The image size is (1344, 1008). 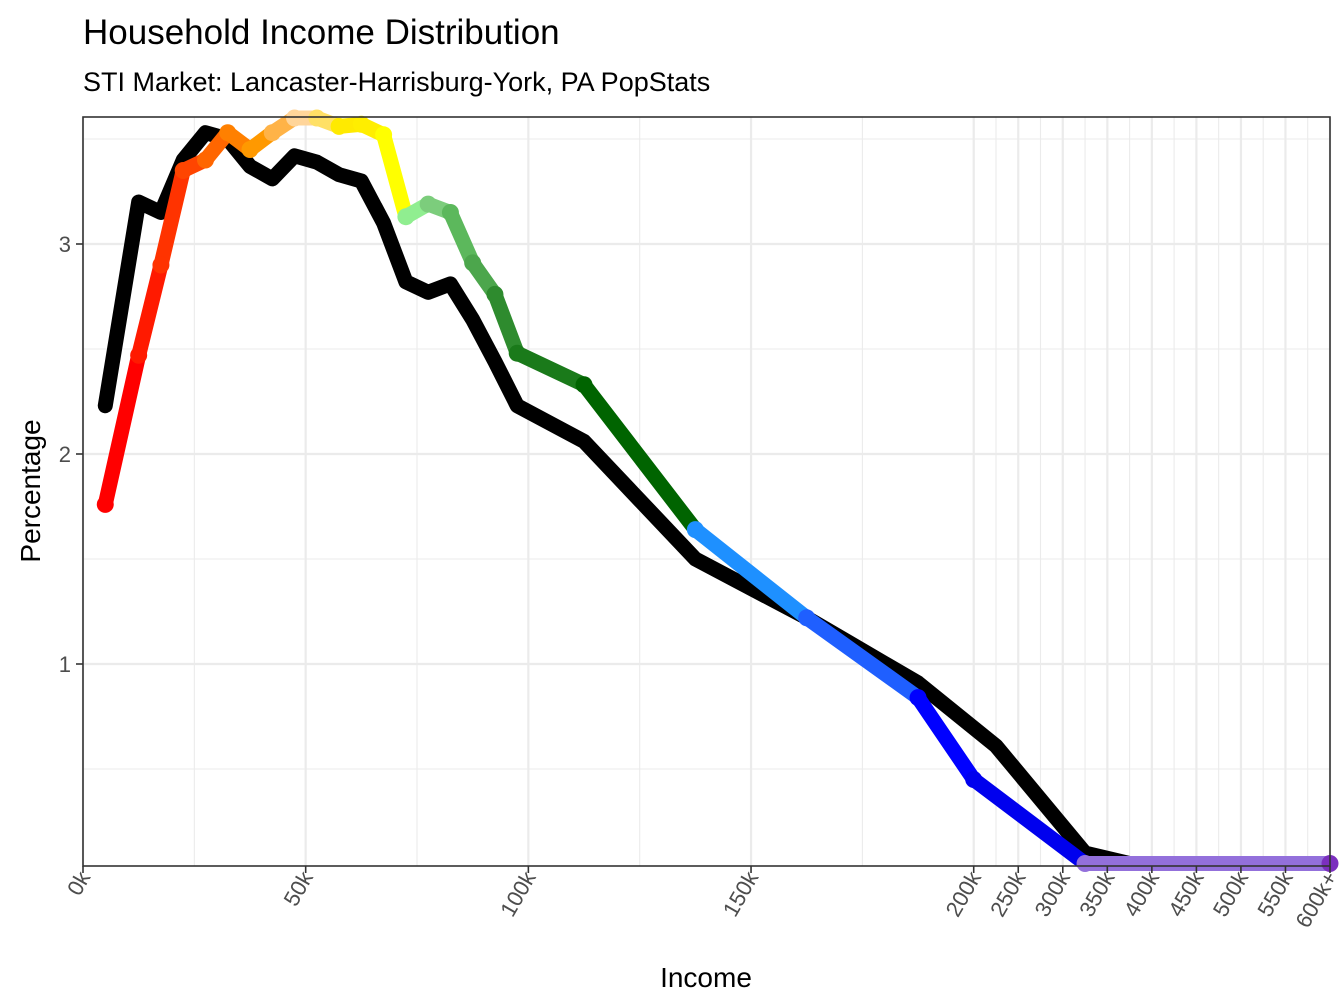 What do you see at coordinates (1231, 893) in the screenshot?
I see `x-tick-label: 500k` at bounding box center [1231, 893].